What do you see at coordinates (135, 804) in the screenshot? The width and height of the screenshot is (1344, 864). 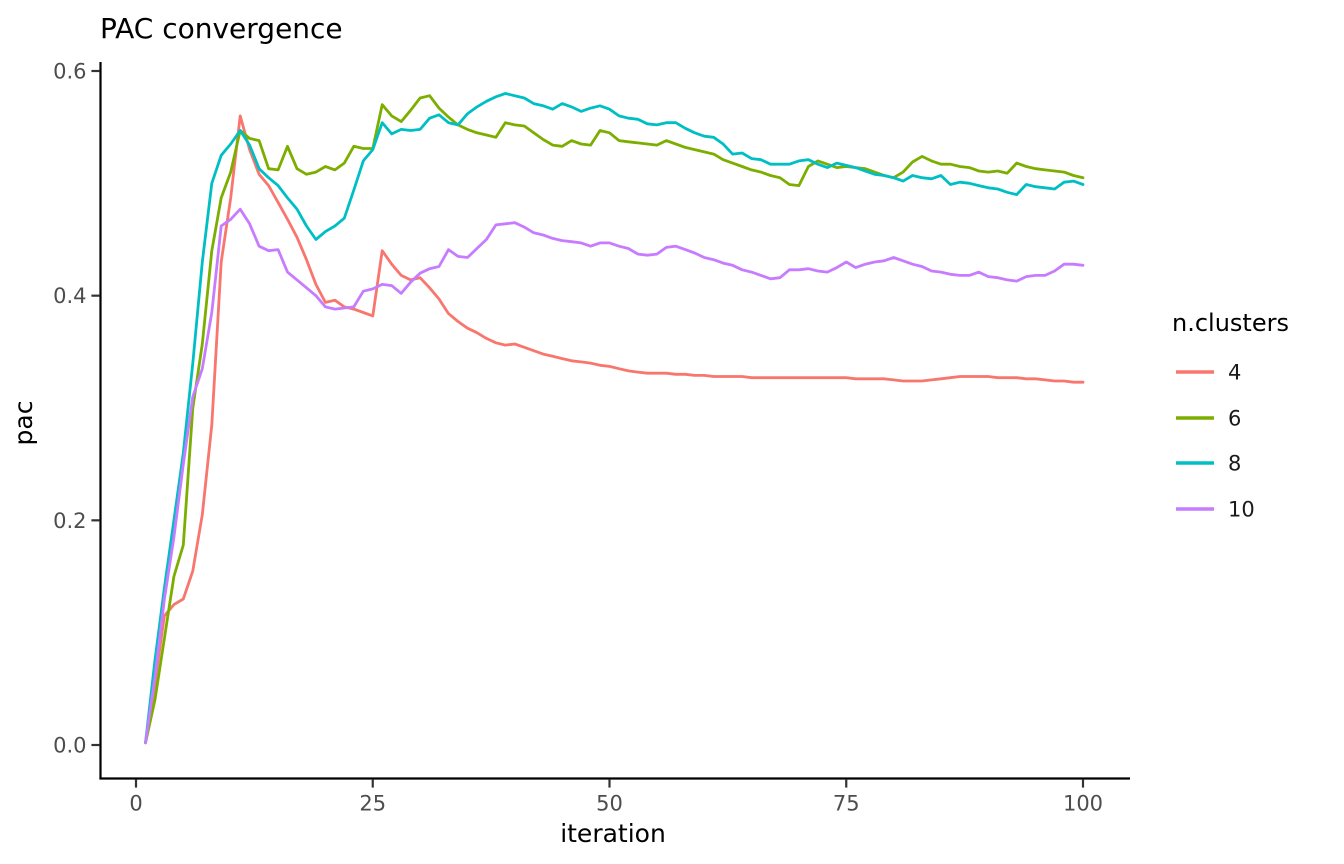 I see `x-tick-label: 0` at bounding box center [135, 804].